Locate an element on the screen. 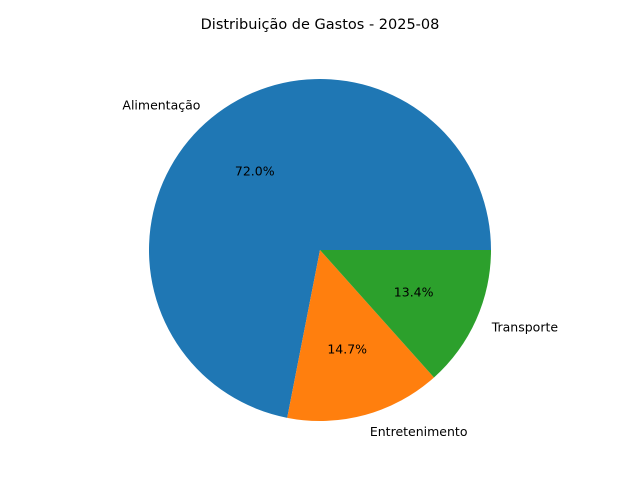  slice-label-1: Alimentação is located at coordinates (161, 104).